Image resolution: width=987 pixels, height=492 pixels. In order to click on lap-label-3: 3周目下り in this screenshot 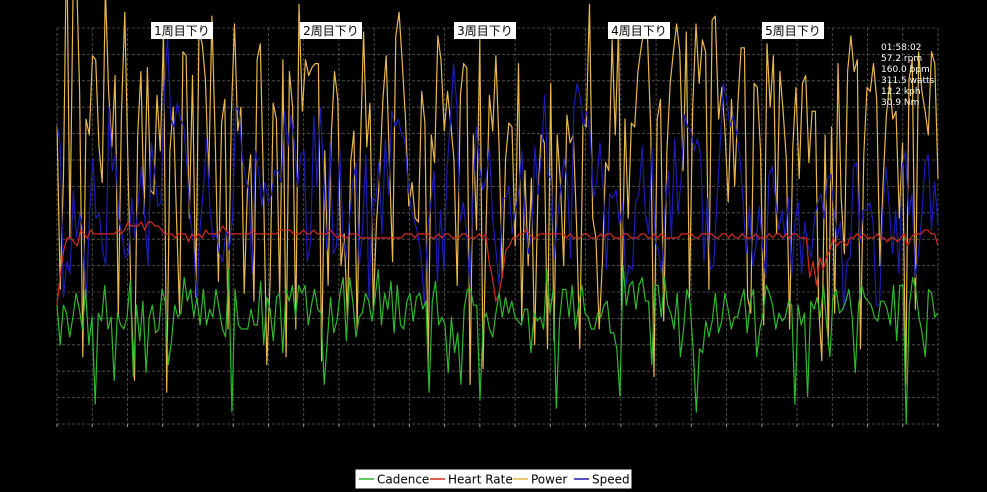, I will do `click(485, 30)`.